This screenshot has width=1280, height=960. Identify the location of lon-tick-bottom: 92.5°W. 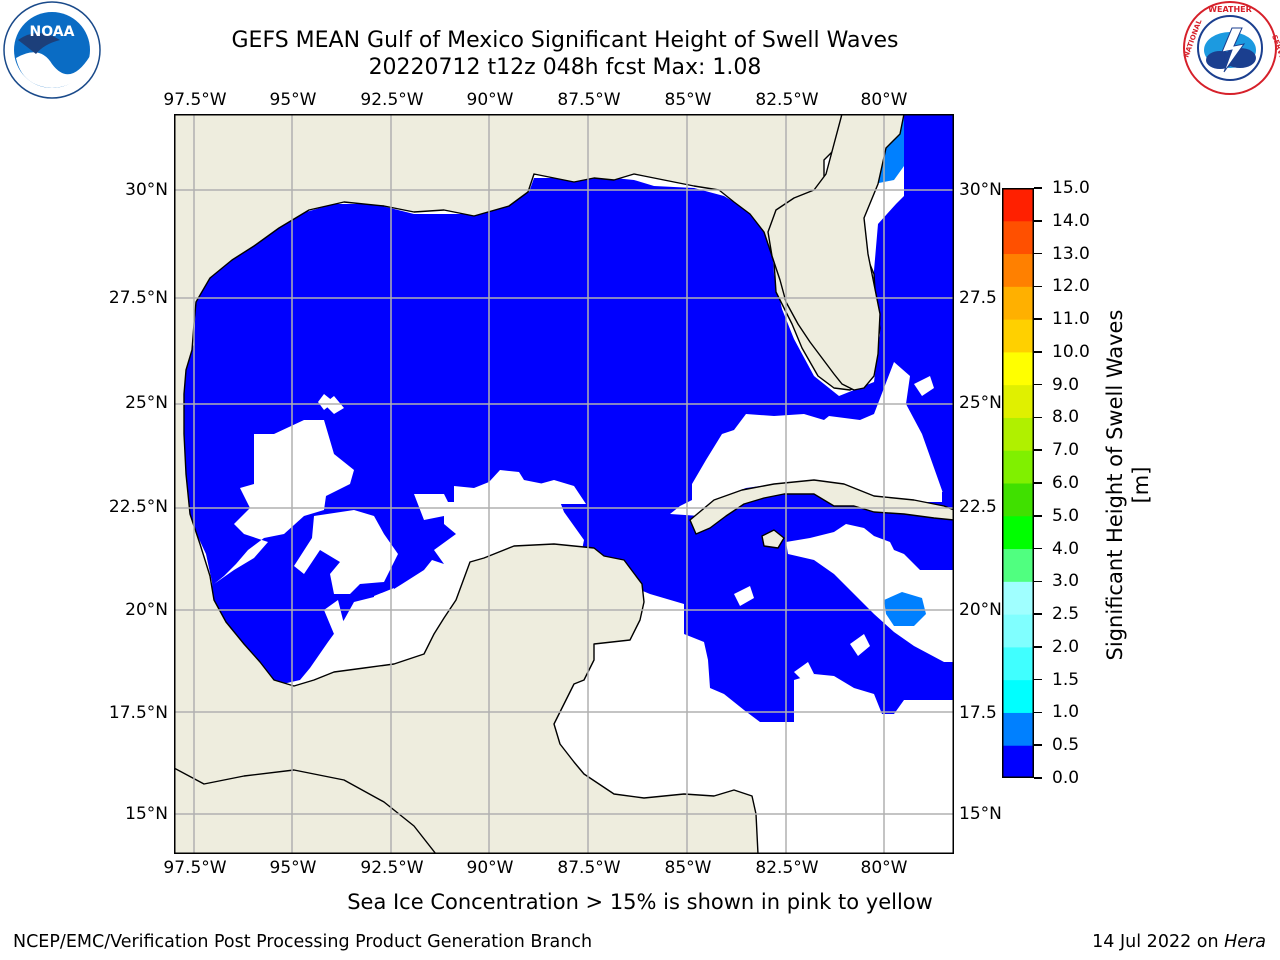
(392, 868).